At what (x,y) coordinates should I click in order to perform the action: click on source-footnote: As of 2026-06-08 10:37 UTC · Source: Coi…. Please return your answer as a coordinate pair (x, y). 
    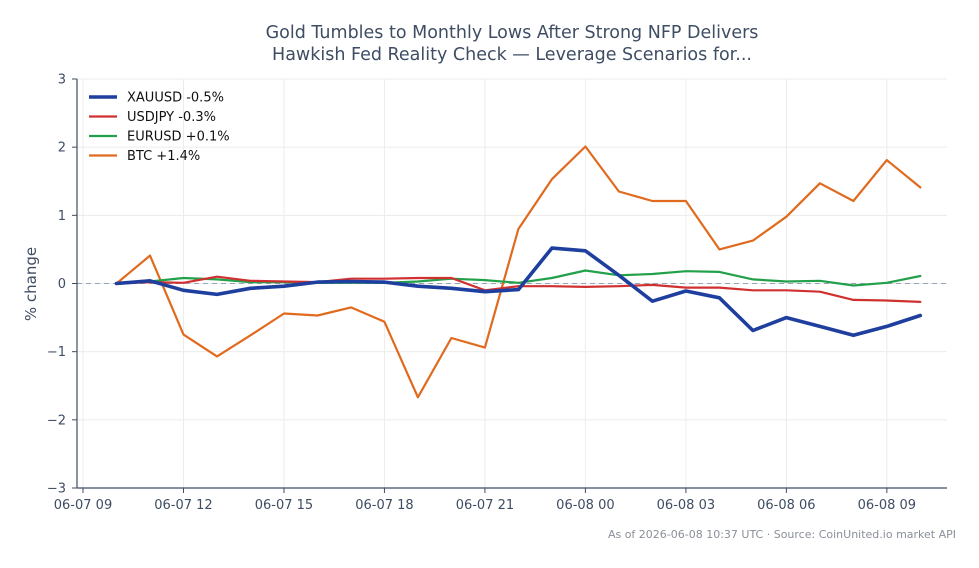
    Looking at the image, I should click on (782, 534).